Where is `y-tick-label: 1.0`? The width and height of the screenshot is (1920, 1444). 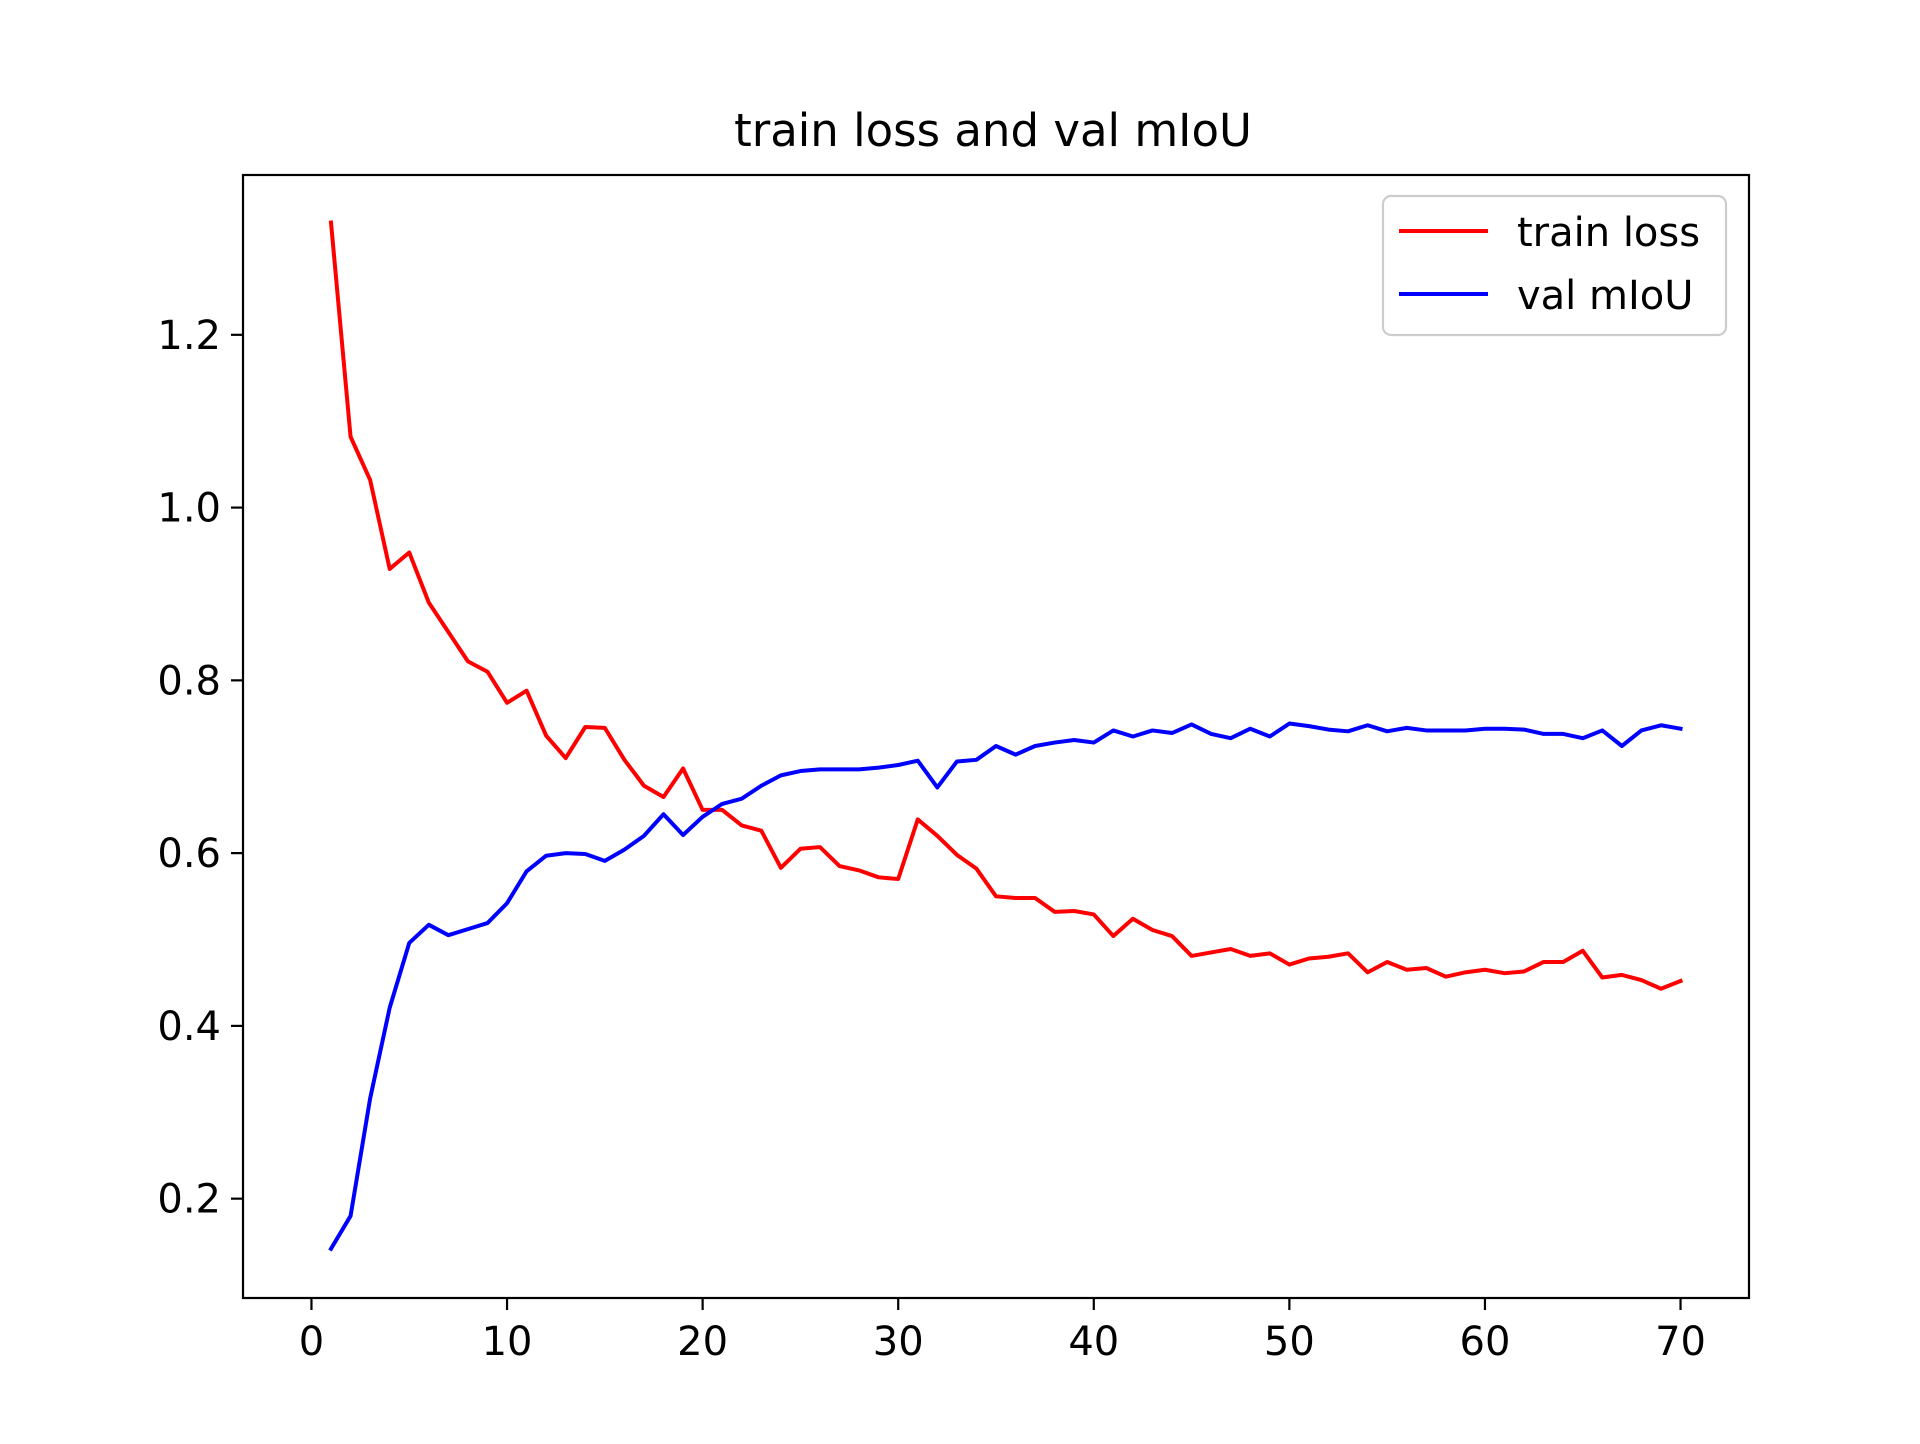
y-tick-label: 1.0 is located at coordinates (189, 509).